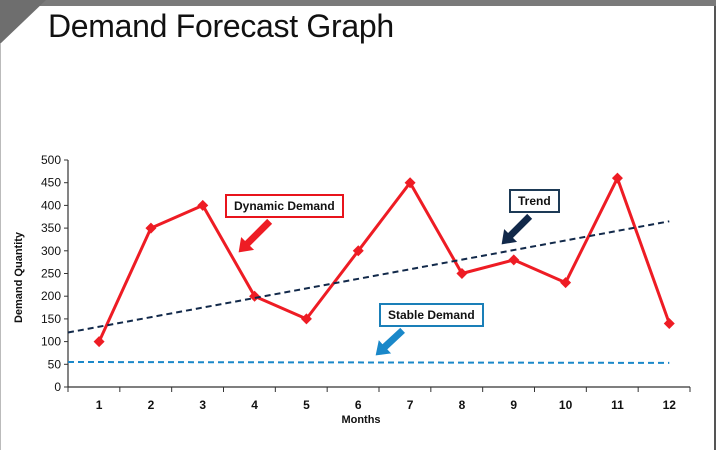 This screenshot has width=716, height=450. Describe the element at coordinates (51, 228) in the screenshot. I see `y-tick-label: 350` at that location.